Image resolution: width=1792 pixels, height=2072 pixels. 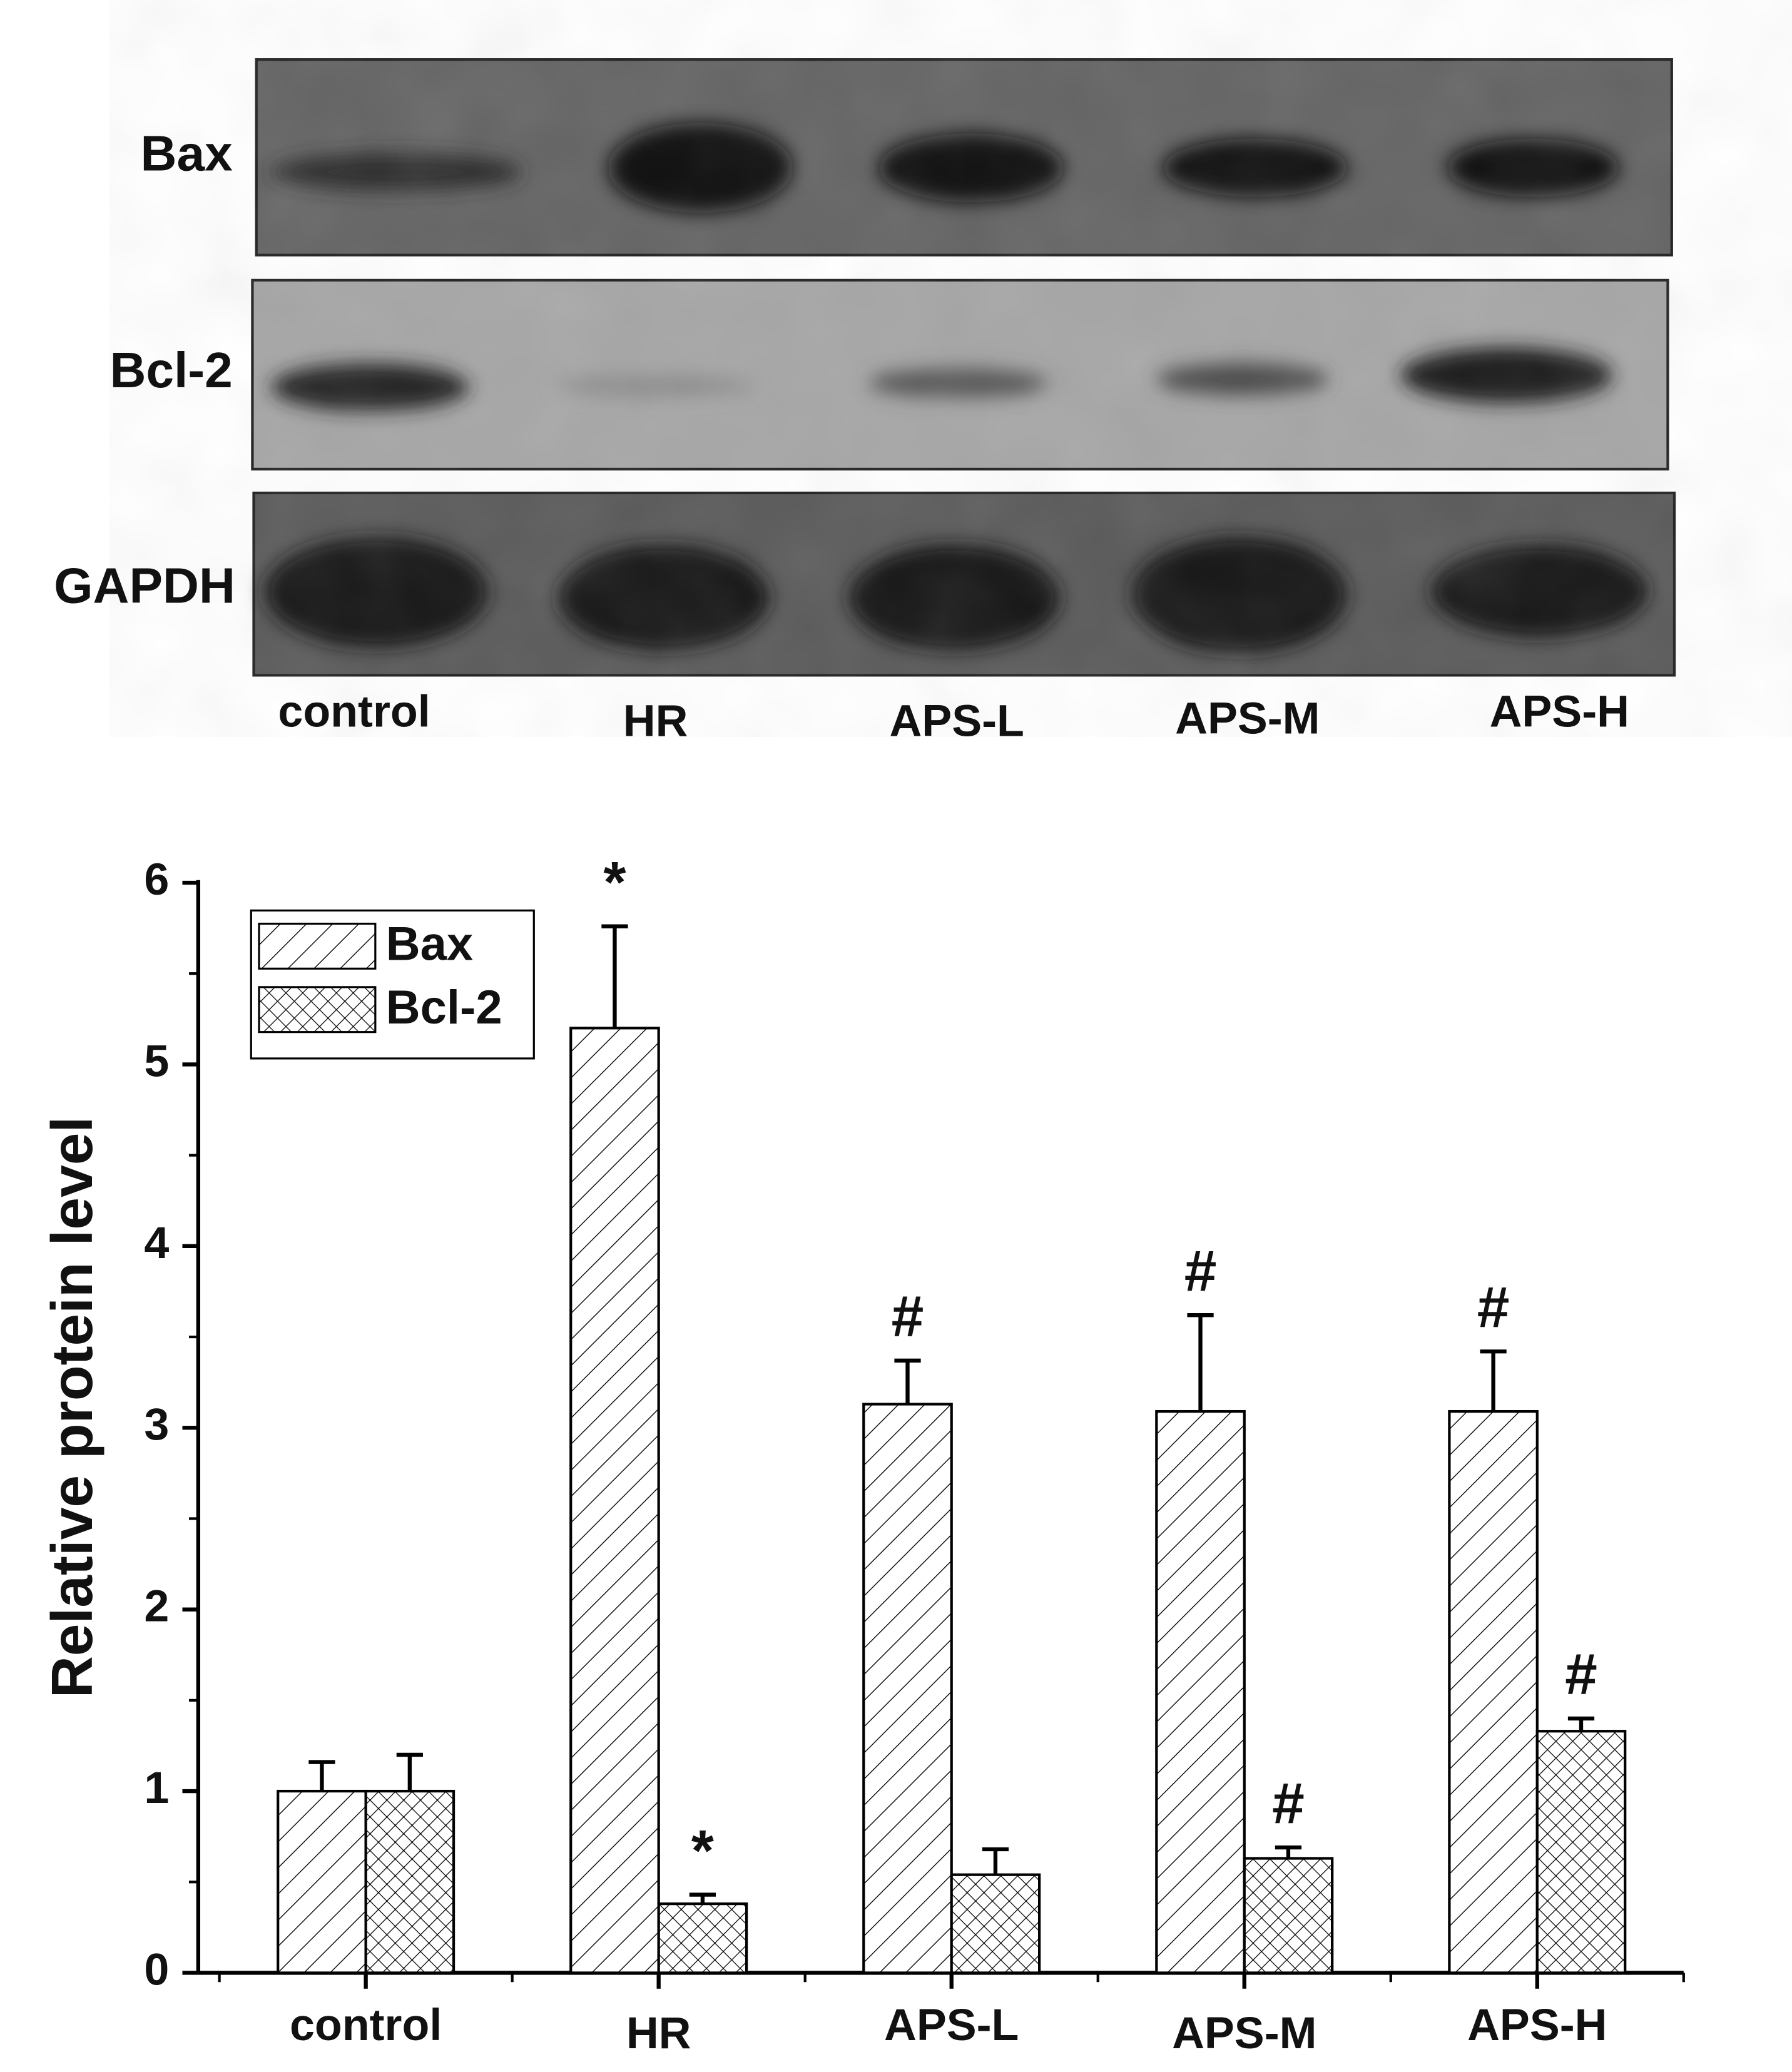 I want to click on legend: Bax Bcl-2, so click(x=393, y=984).